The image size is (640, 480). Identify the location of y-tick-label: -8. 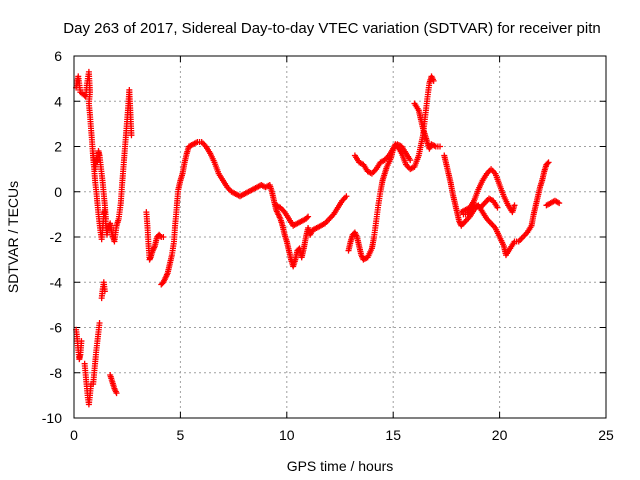
(56, 373).